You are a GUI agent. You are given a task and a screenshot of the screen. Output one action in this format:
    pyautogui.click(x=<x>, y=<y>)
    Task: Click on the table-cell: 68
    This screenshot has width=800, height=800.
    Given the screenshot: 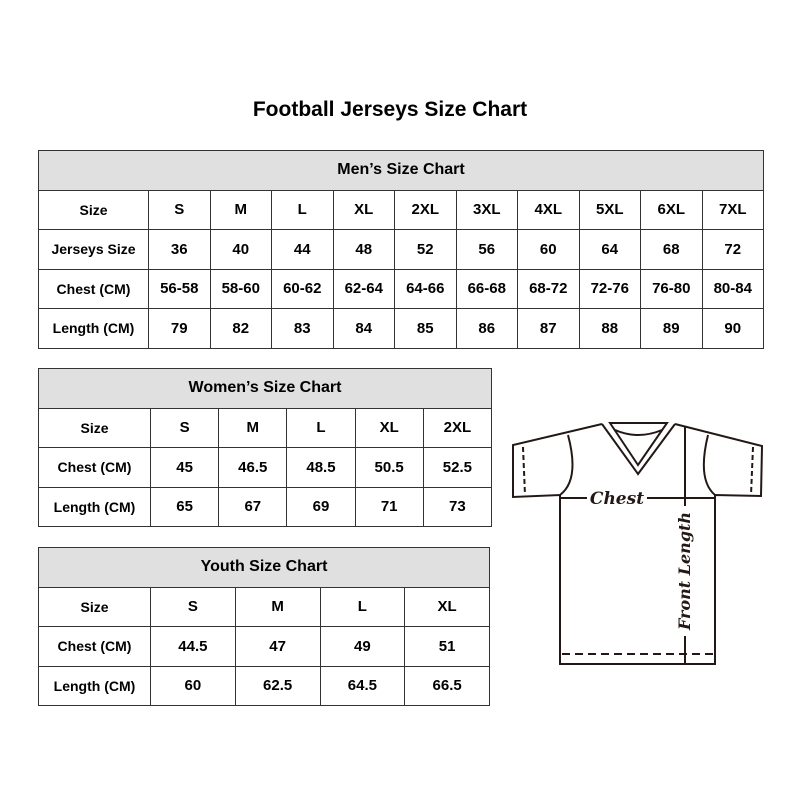 What is the action you would take?
    pyautogui.click(x=671, y=249)
    